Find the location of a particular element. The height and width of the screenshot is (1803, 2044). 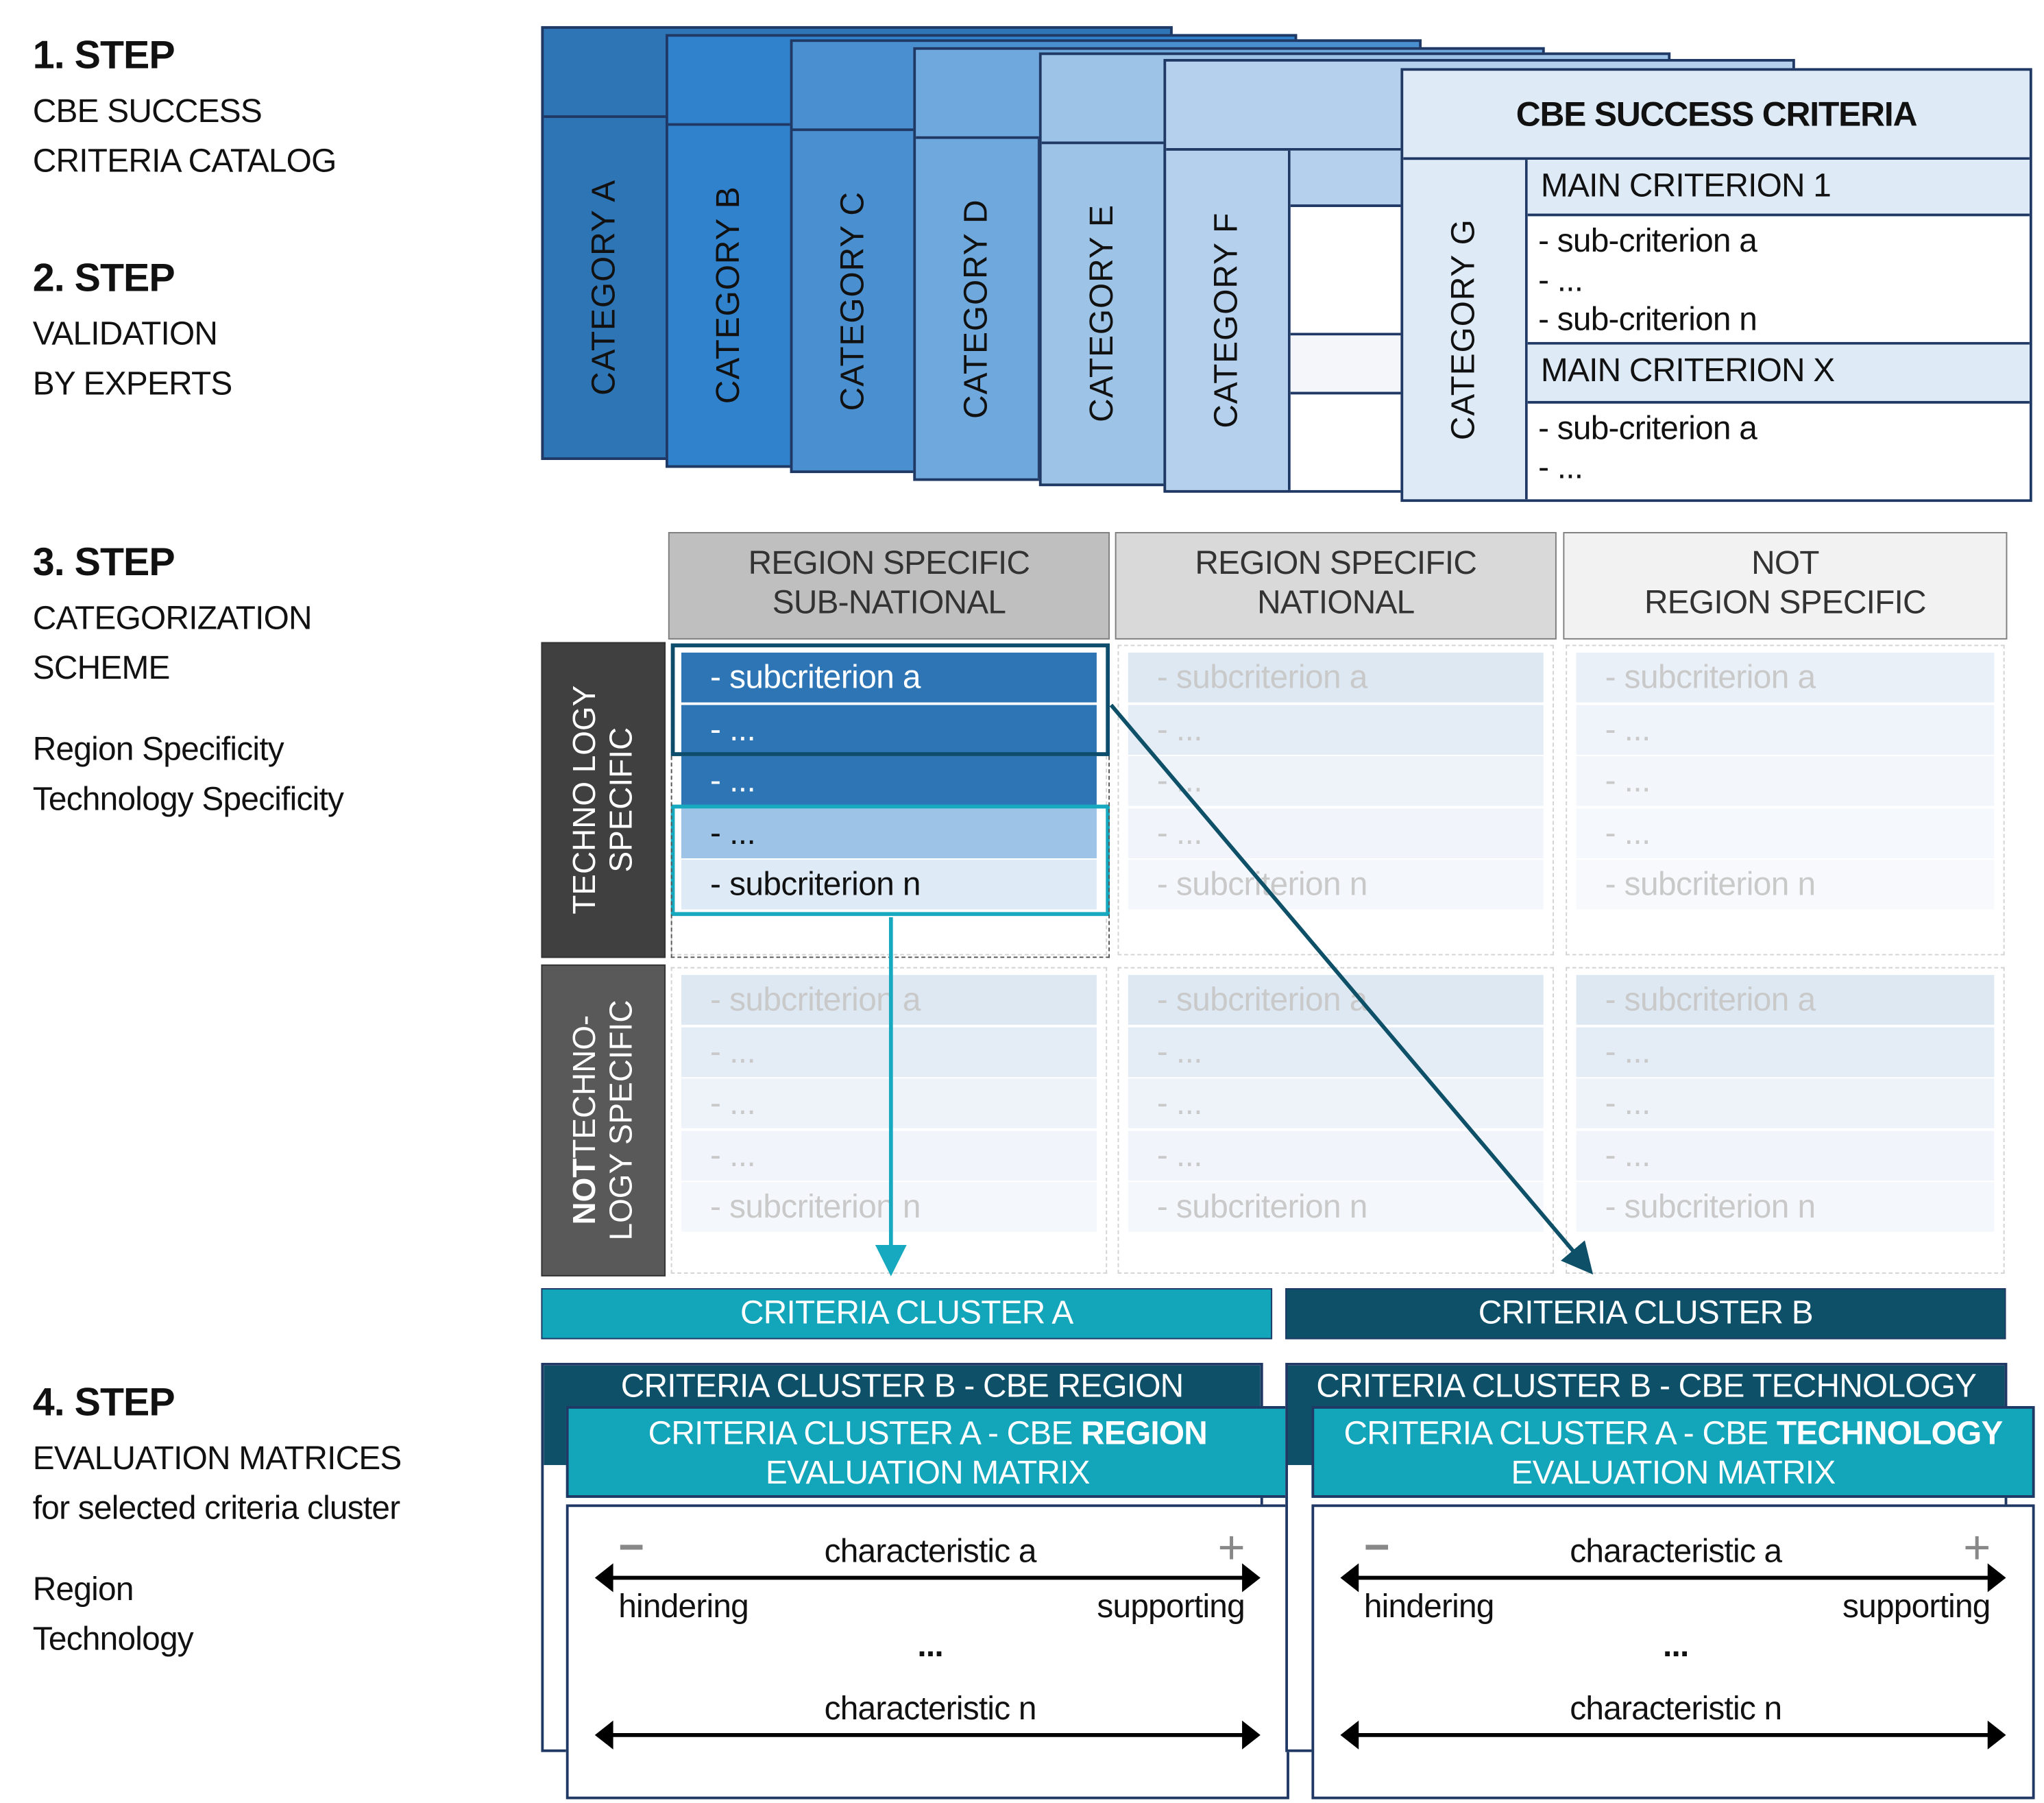

selection-highlight-cluster-a is located at coordinates (890, 860).